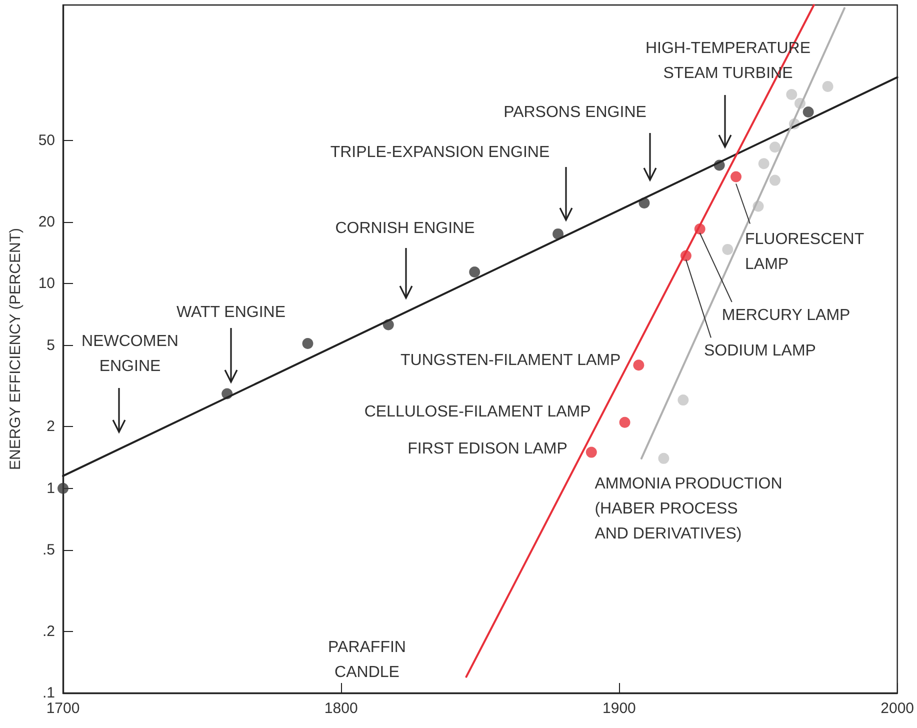 This screenshot has height=728, width=917. I want to click on annotation: FIRST EDISON LAMP, so click(488, 448).